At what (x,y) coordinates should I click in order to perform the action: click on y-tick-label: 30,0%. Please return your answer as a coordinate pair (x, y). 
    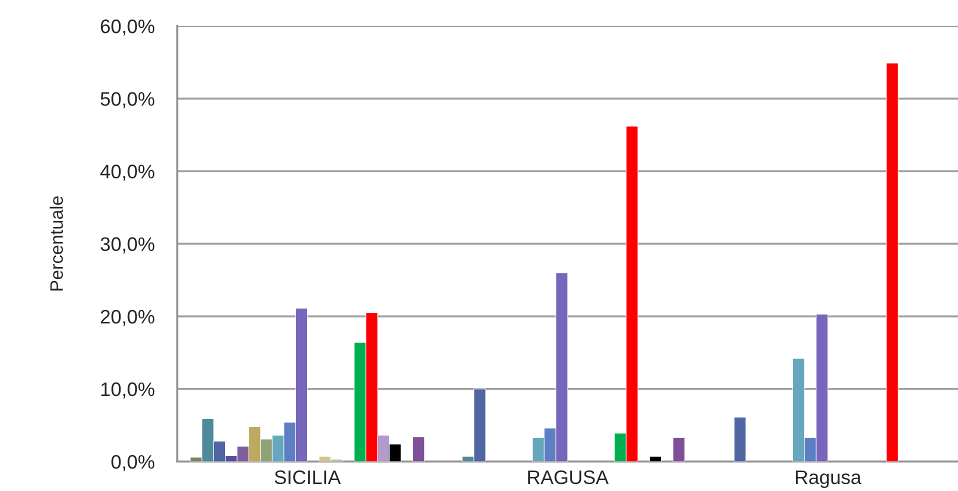
    Looking at the image, I should click on (127, 245).